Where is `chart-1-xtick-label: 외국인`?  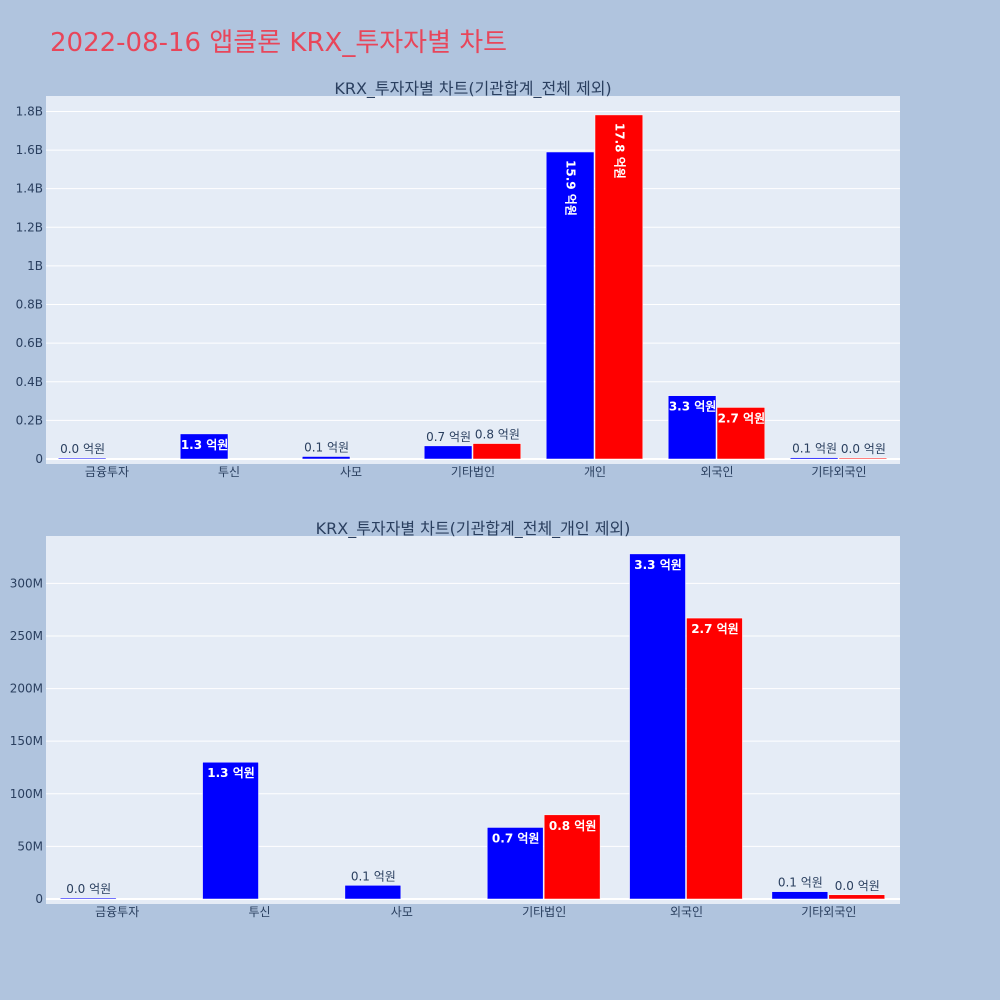
chart-1-xtick-label: 외국인 is located at coordinates (686, 912).